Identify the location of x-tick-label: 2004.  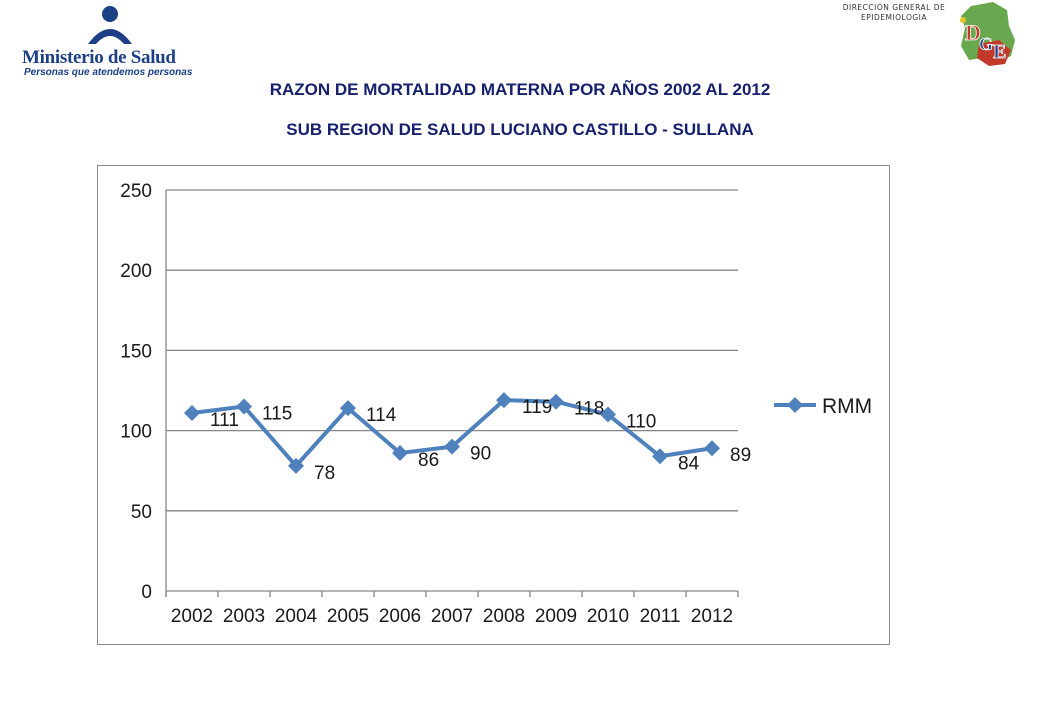
(296, 616).